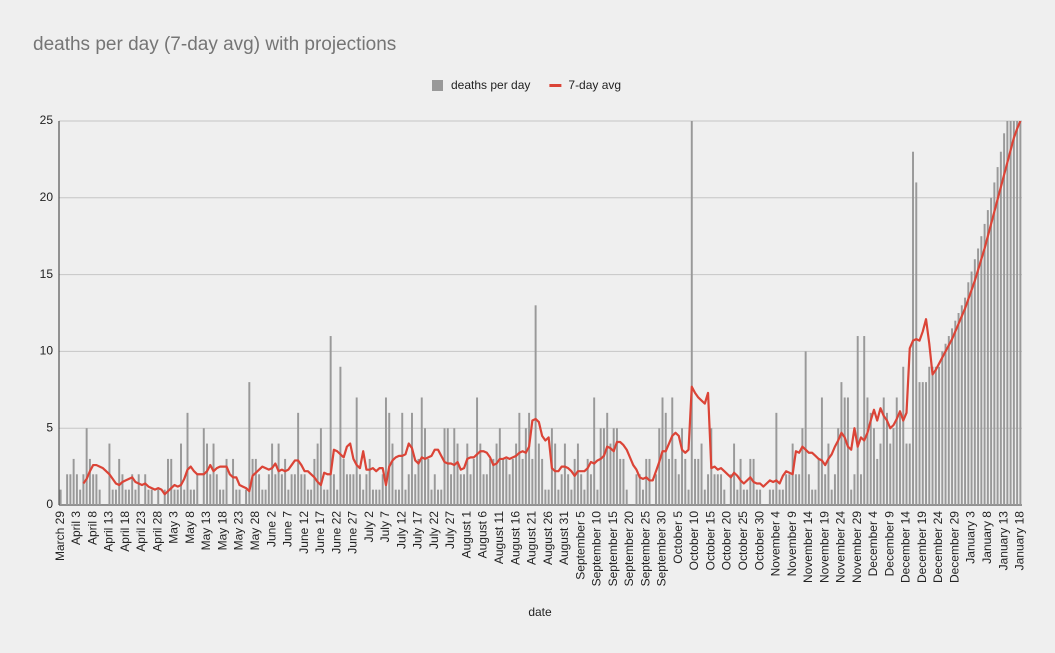 This screenshot has width=1055, height=653. Describe the element at coordinates (759, 541) in the screenshot. I see `x-tick-label: October 30` at that location.